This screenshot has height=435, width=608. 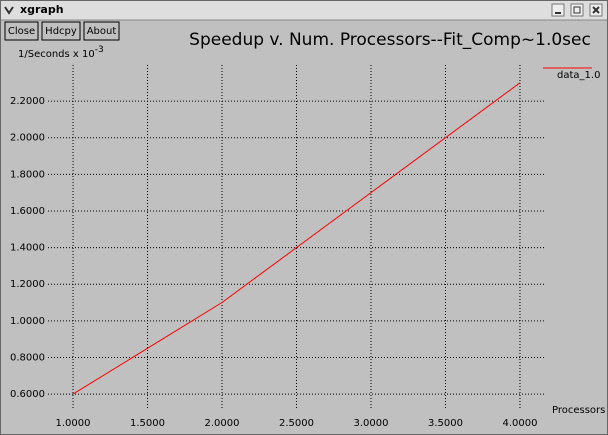 What do you see at coordinates (558, 10) in the screenshot?
I see `minimize-button` at bounding box center [558, 10].